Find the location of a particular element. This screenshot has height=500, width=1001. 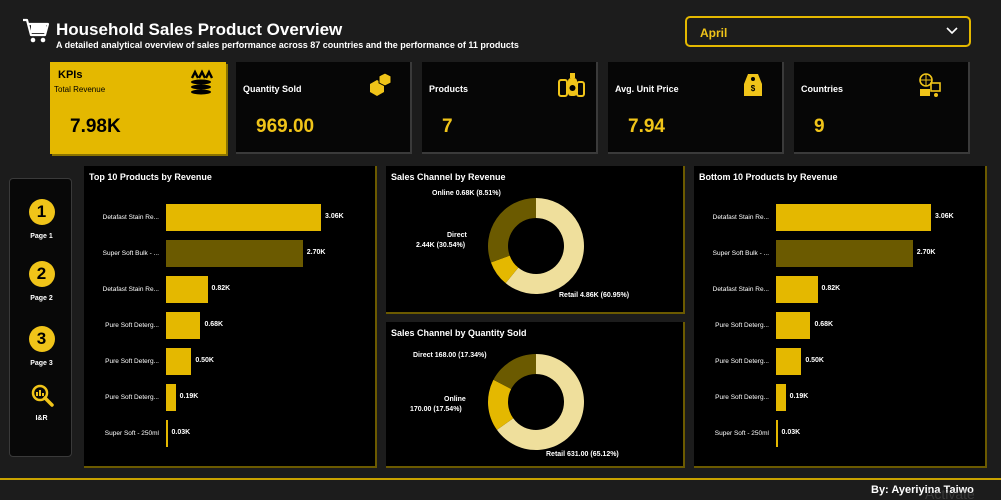

kpi-products-card: Products 7 is located at coordinates (510, 108).